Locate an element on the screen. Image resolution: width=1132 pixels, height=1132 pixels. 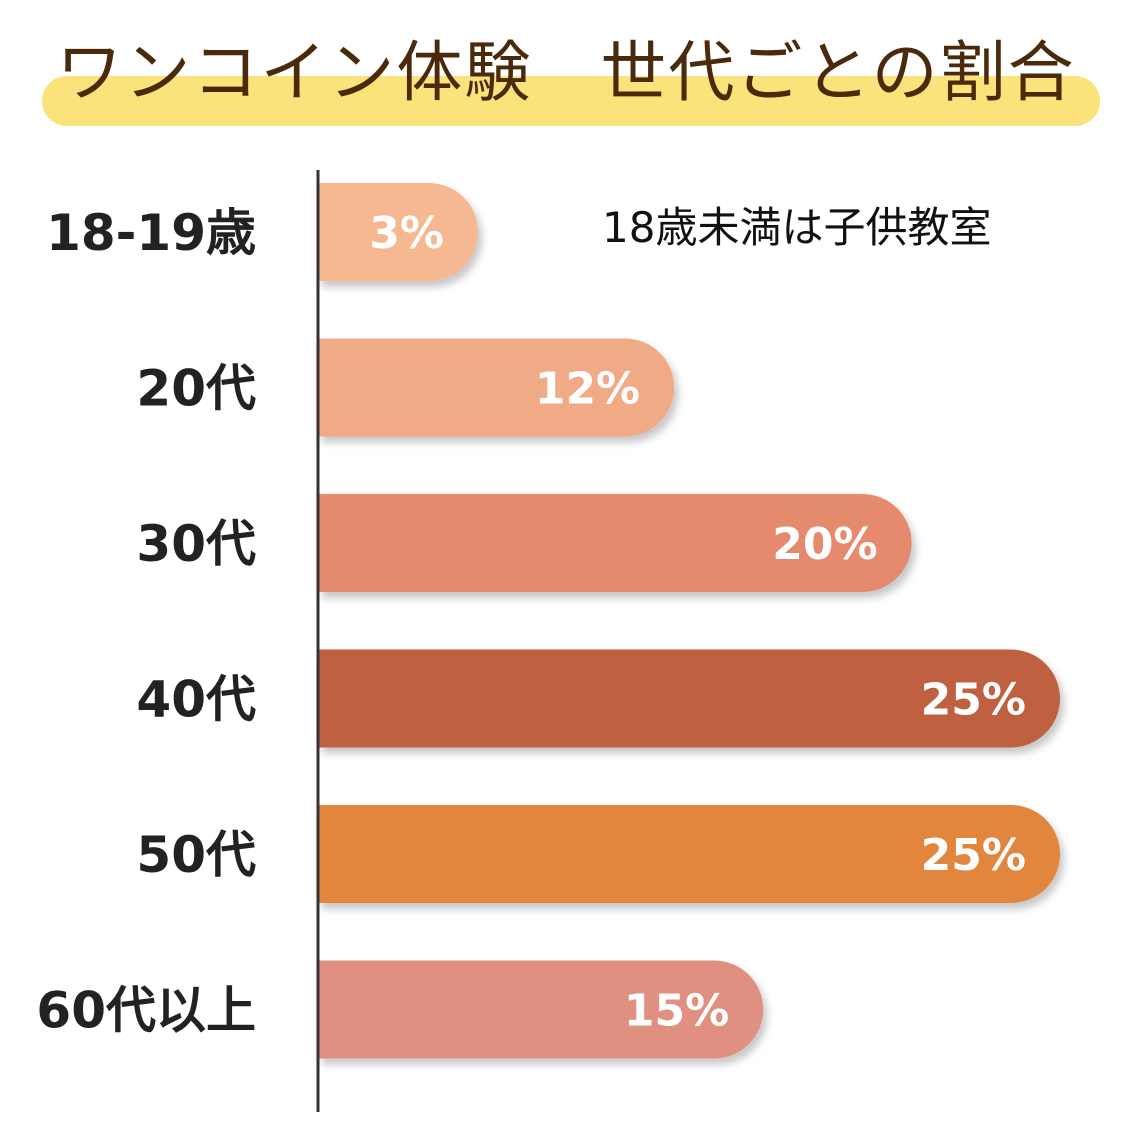
category-label-0: 18-19歳 is located at coordinates (151, 233).